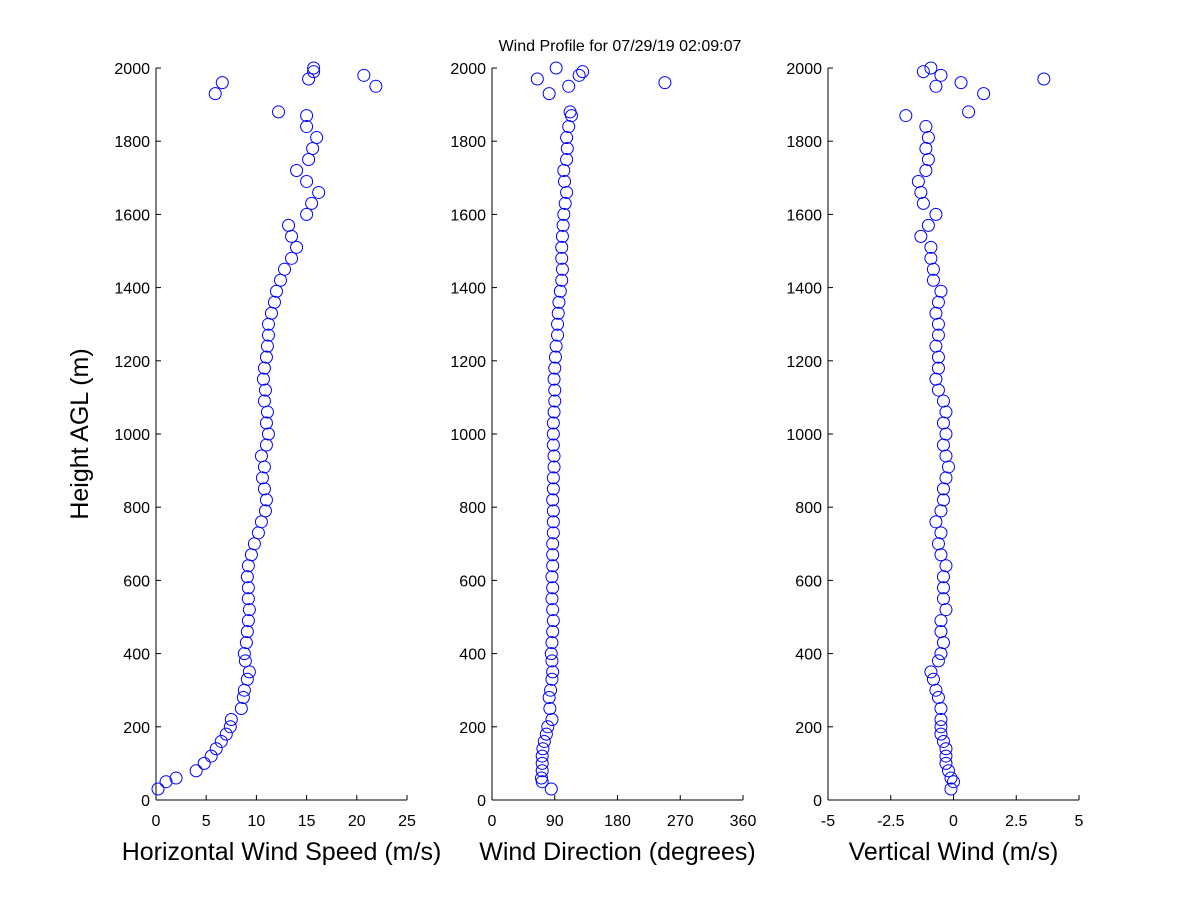 The height and width of the screenshot is (900, 1200). What do you see at coordinates (136, 581) in the screenshot?
I see `y-tick-label: 600` at bounding box center [136, 581].